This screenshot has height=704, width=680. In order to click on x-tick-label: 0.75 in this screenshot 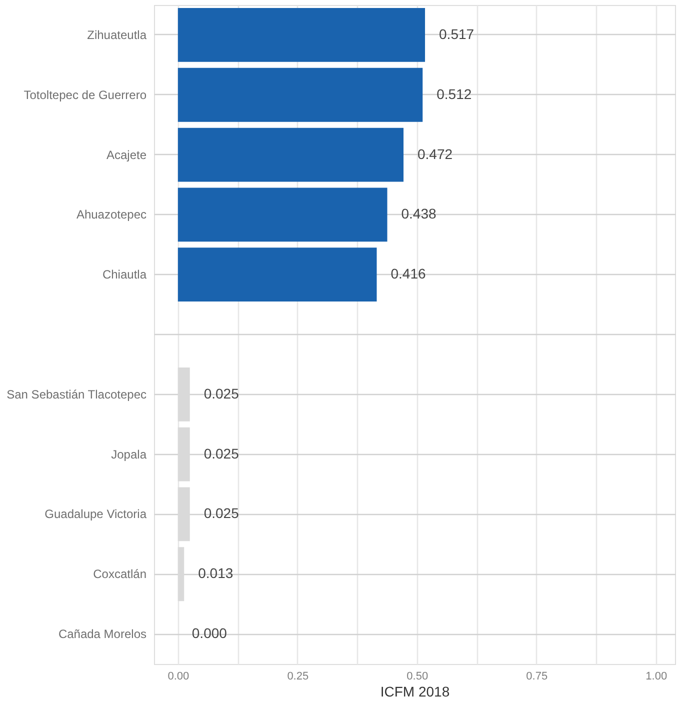, I will do `click(537, 676)`.